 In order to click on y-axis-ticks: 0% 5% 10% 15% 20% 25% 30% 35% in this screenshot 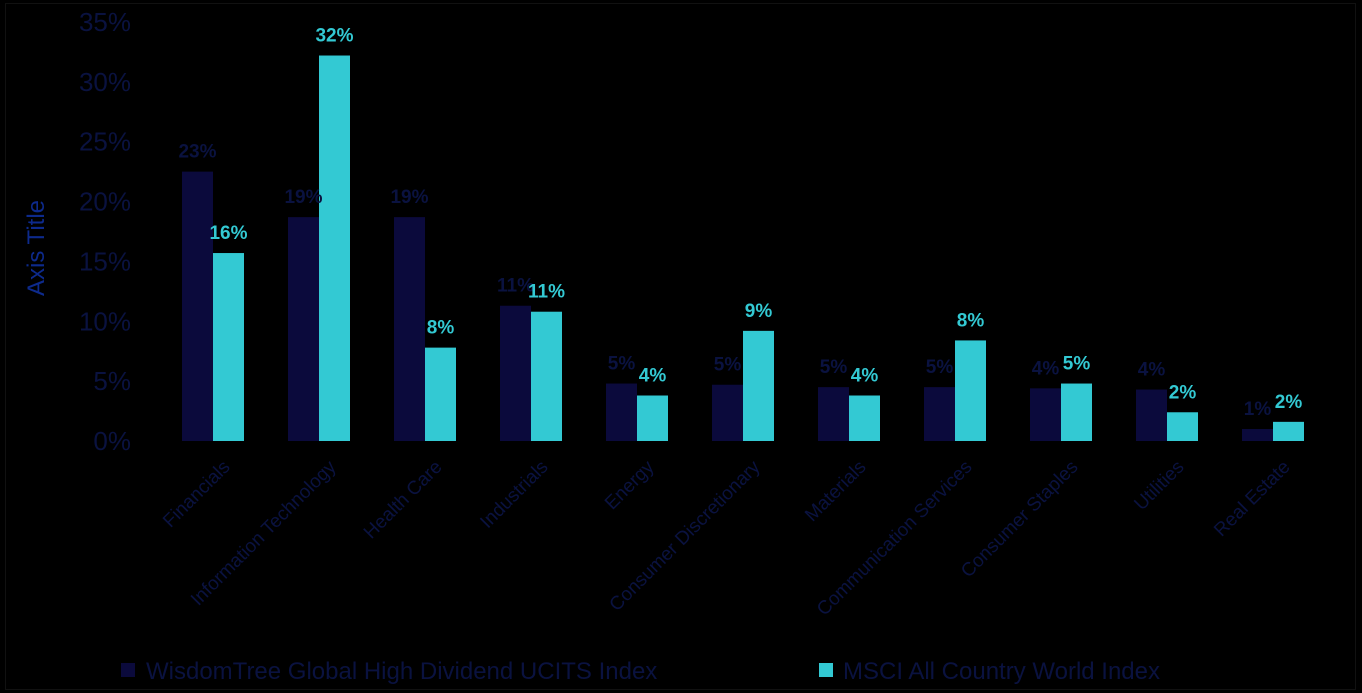, I will do `click(105, 231)`.